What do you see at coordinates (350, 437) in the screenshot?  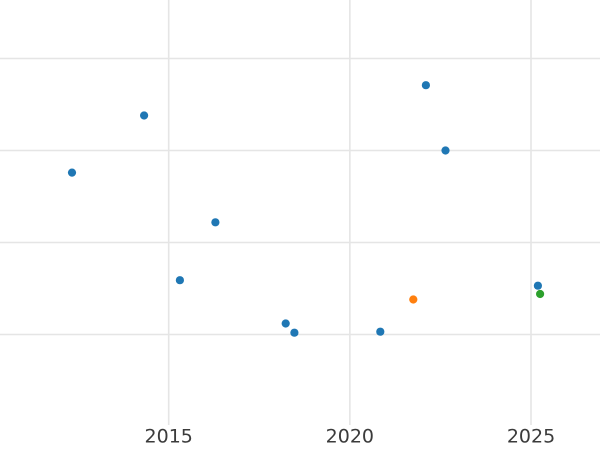 I see `x-tick-label-2020: 2020` at bounding box center [350, 437].